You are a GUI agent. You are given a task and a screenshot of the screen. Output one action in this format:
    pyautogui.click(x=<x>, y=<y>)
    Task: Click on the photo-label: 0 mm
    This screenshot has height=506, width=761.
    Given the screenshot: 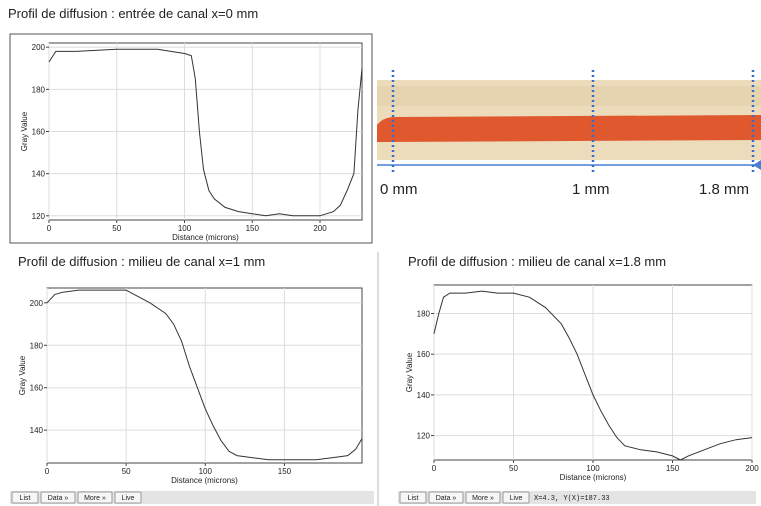 What is the action you would take?
    pyautogui.click(x=399, y=189)
    